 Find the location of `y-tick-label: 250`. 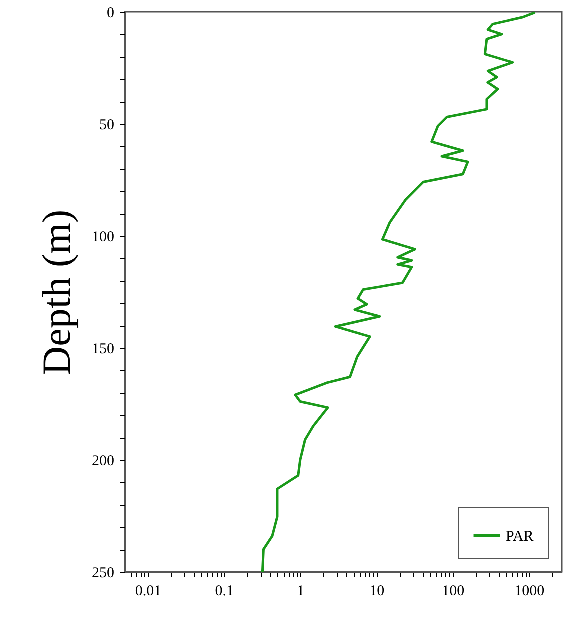

y-tick-label: 250 is located at coordinates (103, 574).